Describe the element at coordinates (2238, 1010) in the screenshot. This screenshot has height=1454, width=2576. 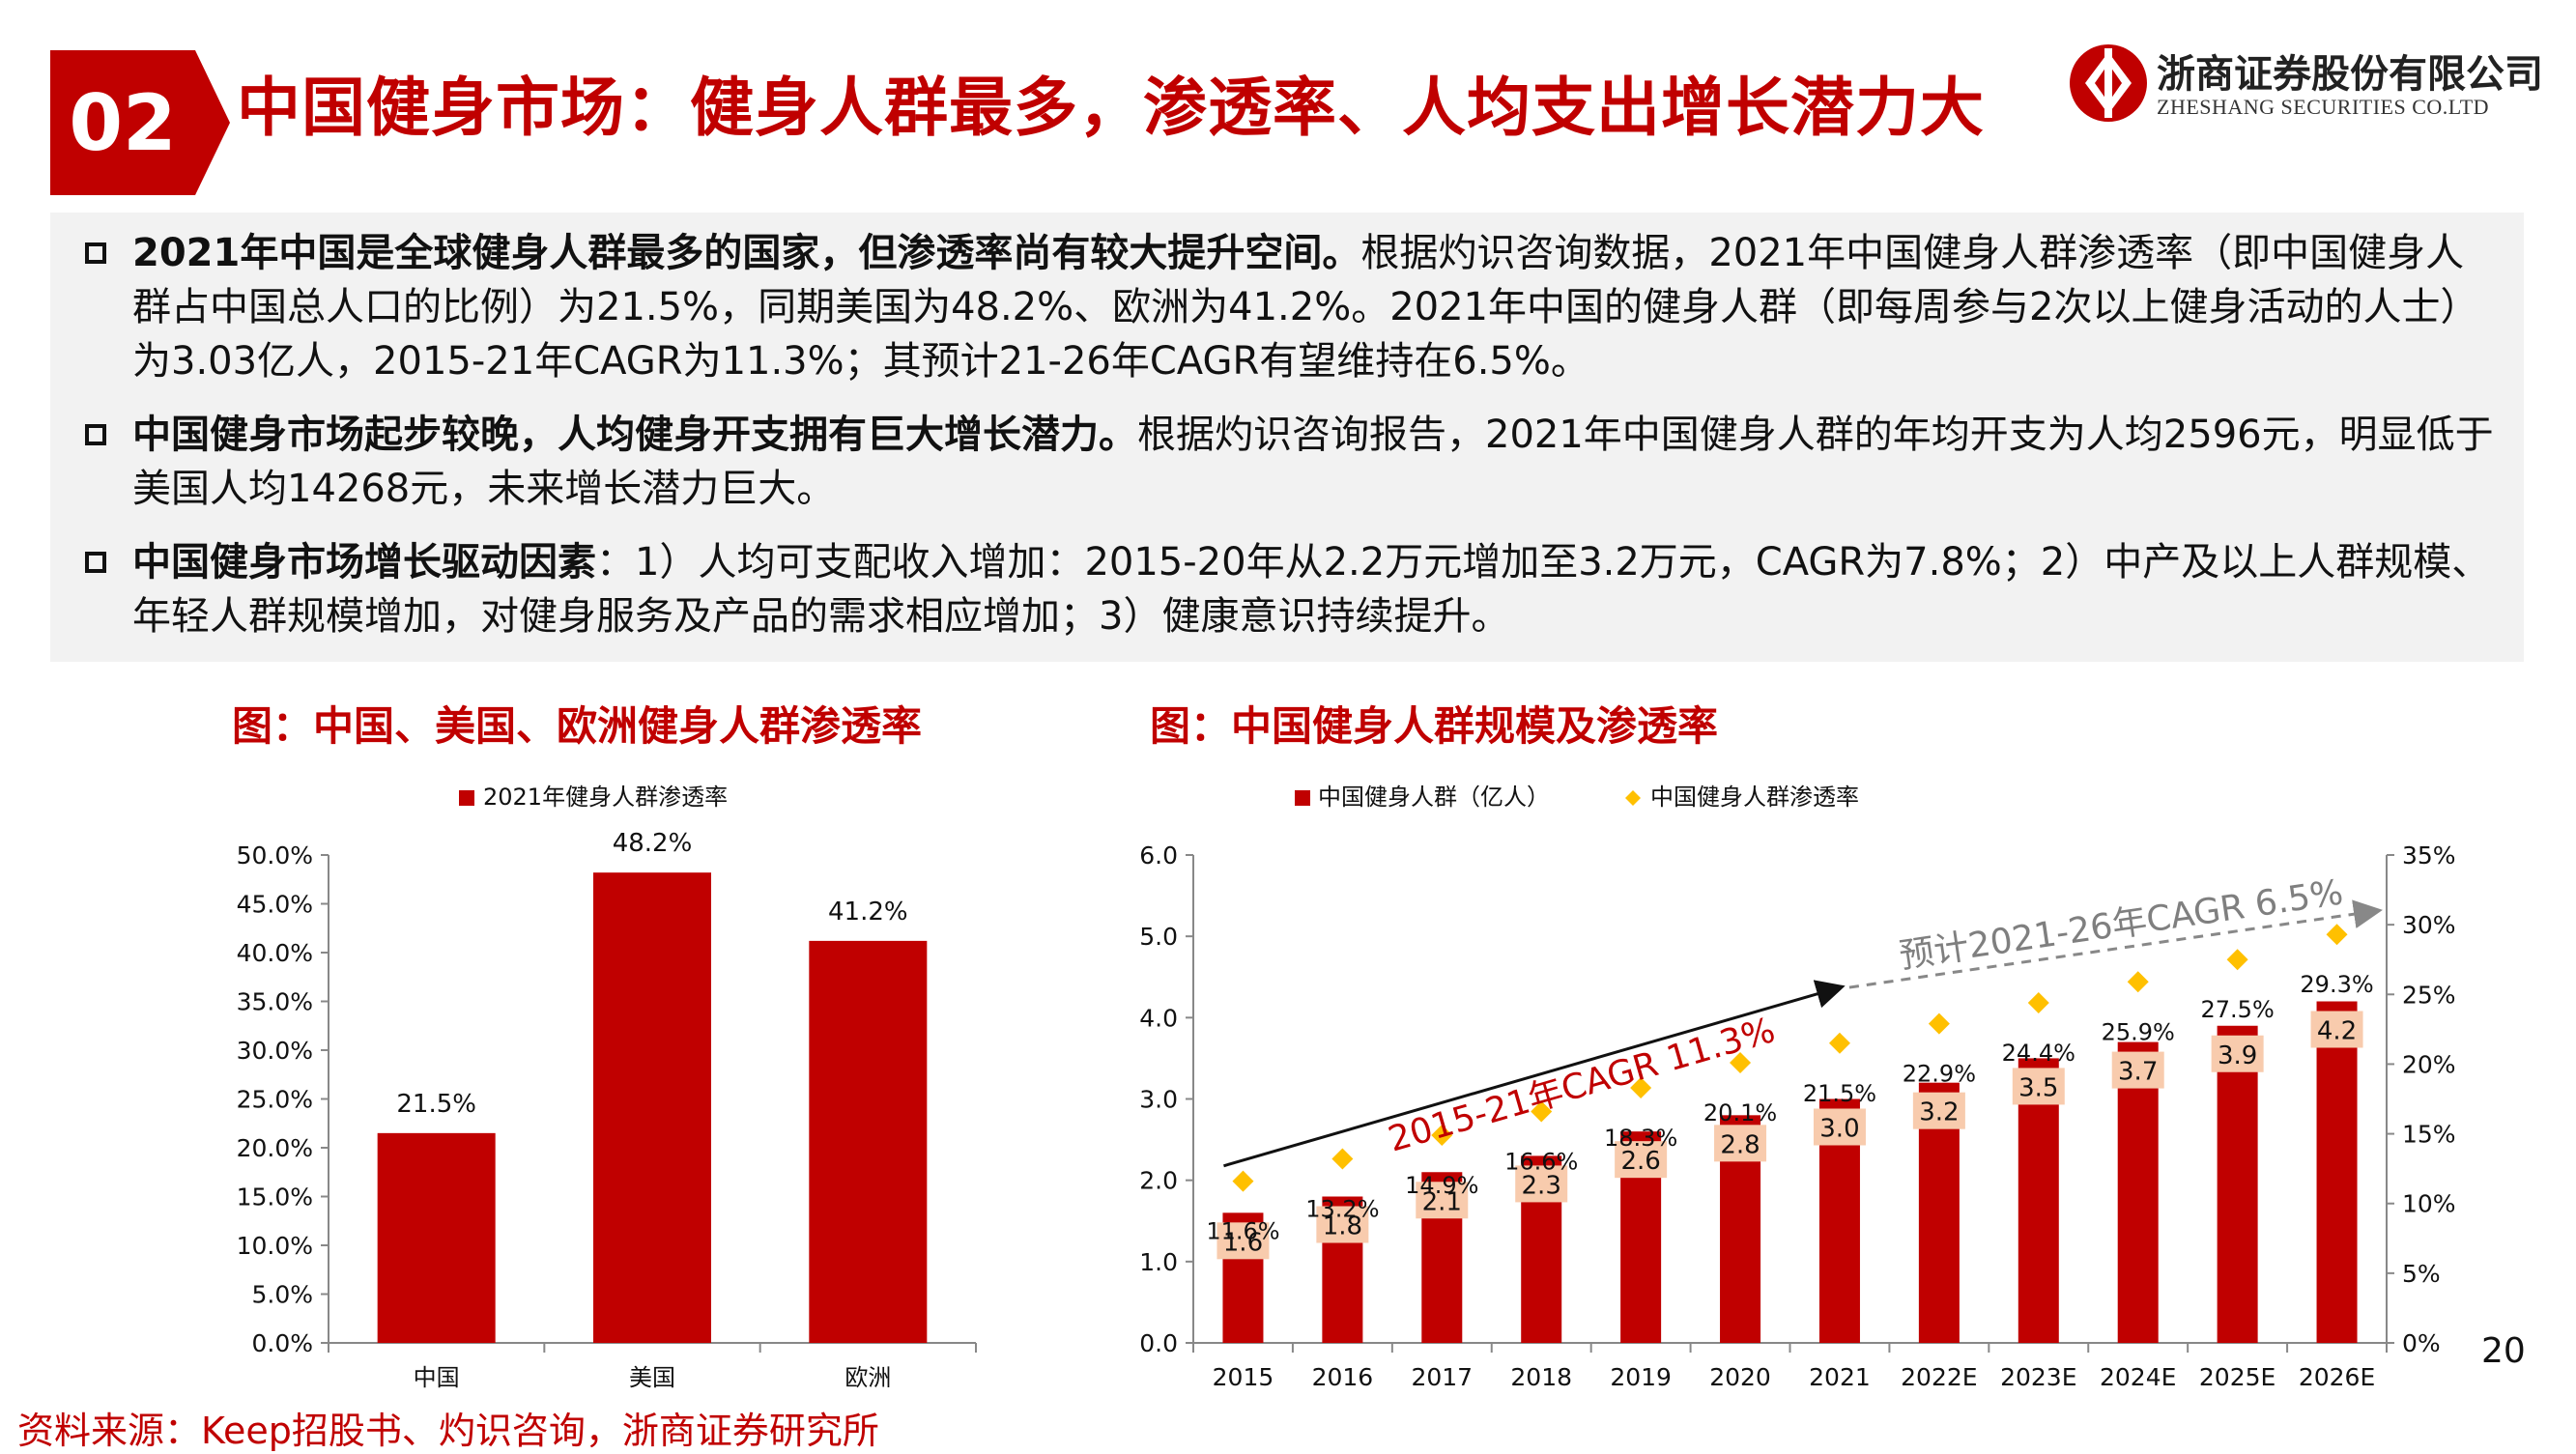
I see `penetration-label: 27.5%` at that location.